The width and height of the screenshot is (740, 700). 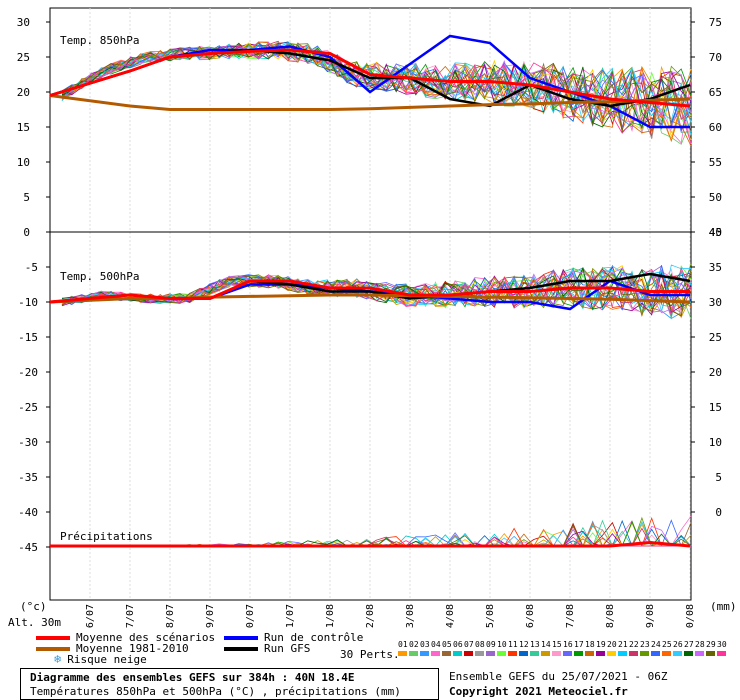 What do you see at coordinates (723, 606) in the screenshot?
I see `y-unit-right: (mm)` at bounding box center [723, 606].